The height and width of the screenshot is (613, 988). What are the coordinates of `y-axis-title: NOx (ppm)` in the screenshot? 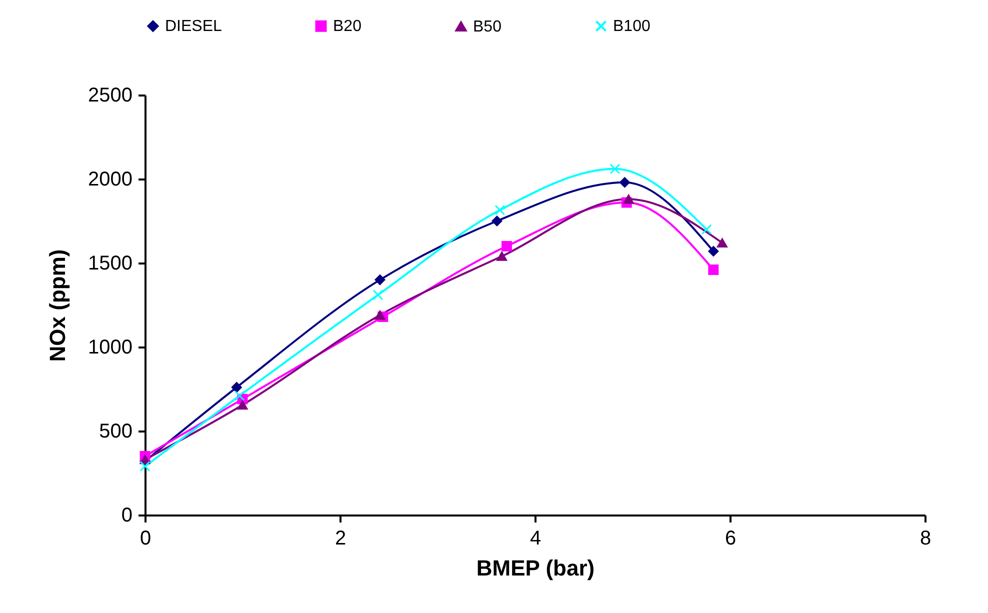 It's located at (57, 305).